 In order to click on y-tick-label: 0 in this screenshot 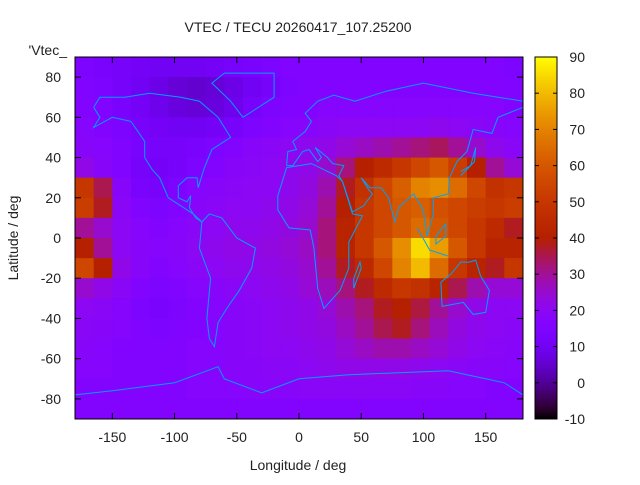, I will do `click(57, 238)`.